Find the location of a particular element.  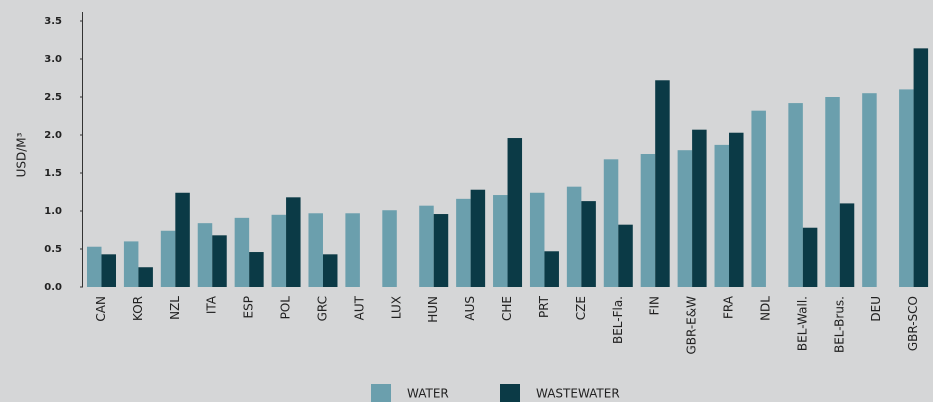

x-tick-label: POL is located at coordinates (286, 308).